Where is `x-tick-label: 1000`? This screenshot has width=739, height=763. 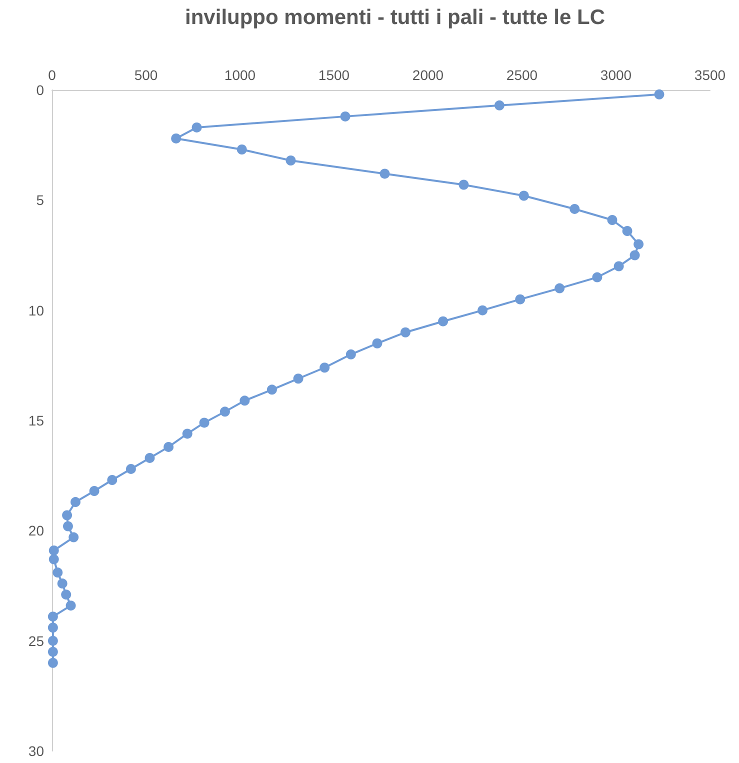 x-tick-label: 1000 is located at coordinates (240, 75).